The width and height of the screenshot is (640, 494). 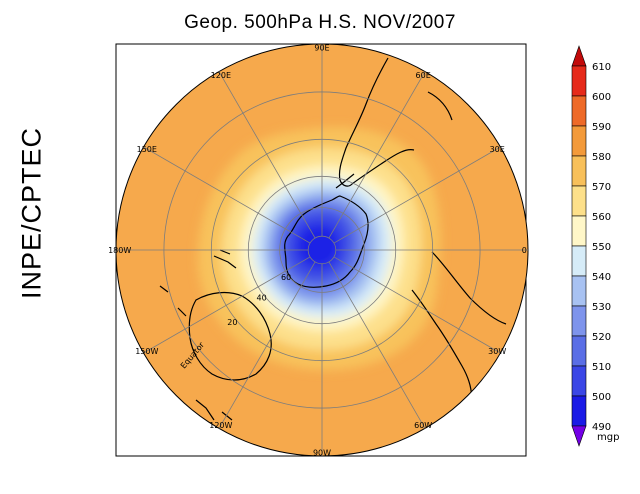 What do you see at coordinates (320, 22) in the screenshot?
I see `chart-title: Geop. 500hPa H.S. NOV/2007` at bounding box center [320, 22].